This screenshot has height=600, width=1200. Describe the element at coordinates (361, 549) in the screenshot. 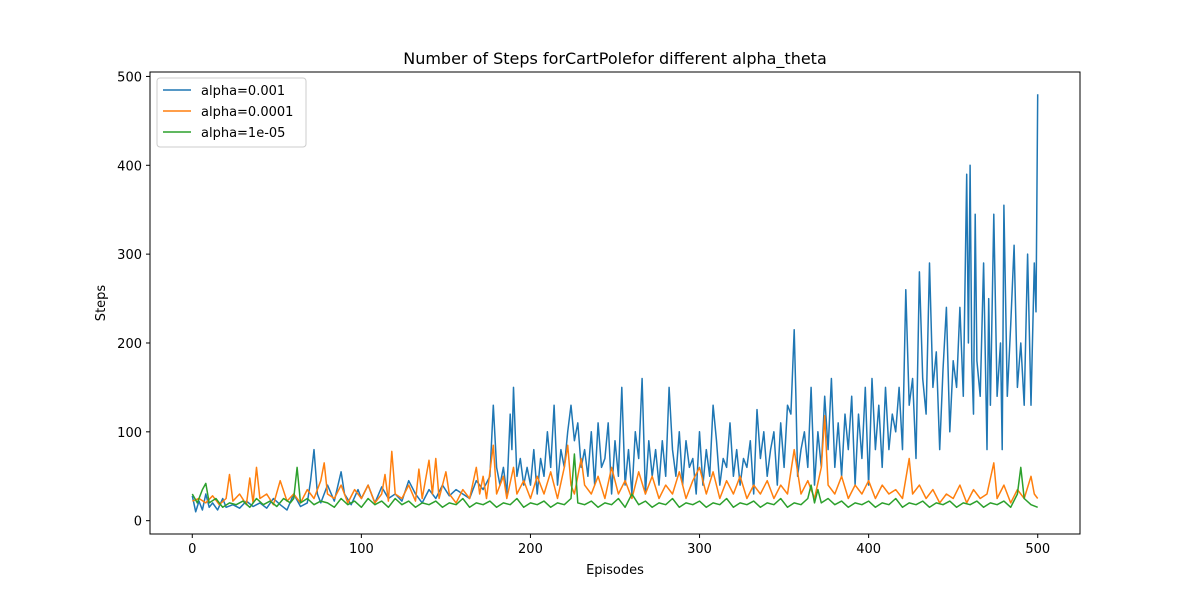

I see `x-tick-label: 100` at that location.